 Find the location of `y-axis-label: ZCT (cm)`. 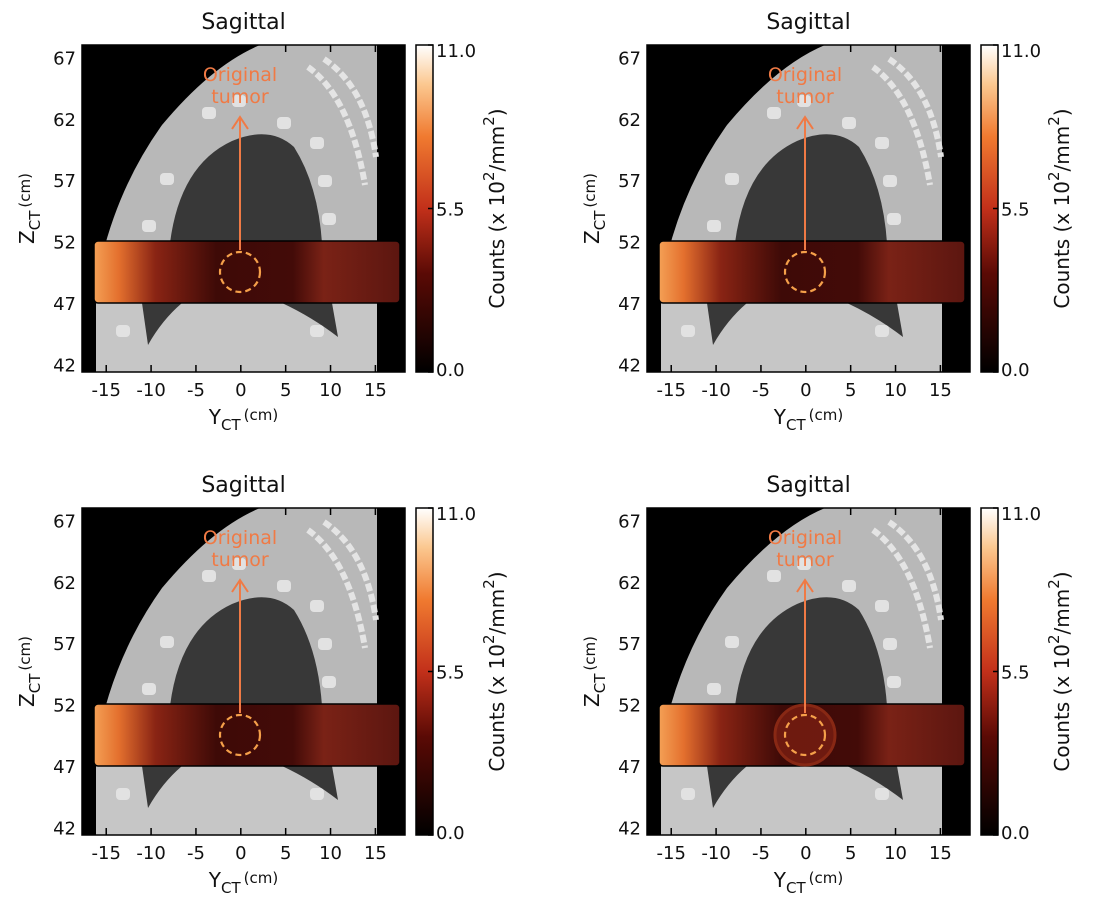

y-axis-label: ZCT (cm) is located at coordinates (594, 208).